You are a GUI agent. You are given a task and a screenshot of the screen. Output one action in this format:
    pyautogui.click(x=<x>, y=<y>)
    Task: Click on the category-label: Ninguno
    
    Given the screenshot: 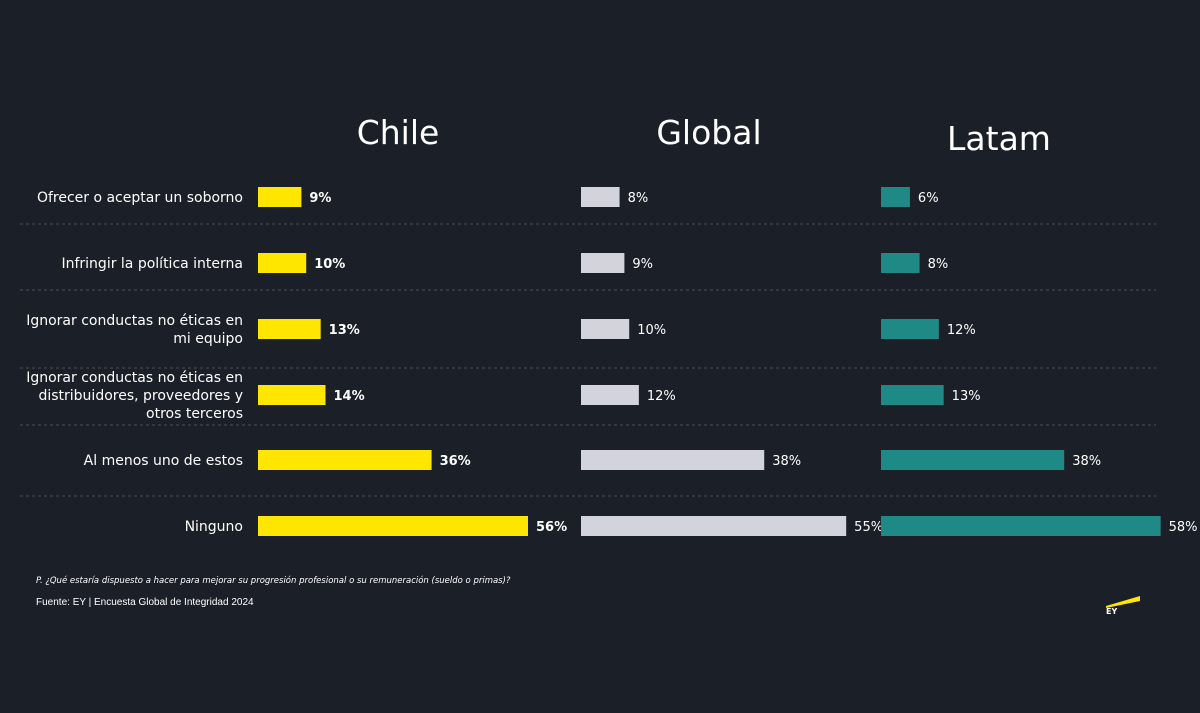 What is the action you would take?
    pyautogui.click(x=214, y=527)
    